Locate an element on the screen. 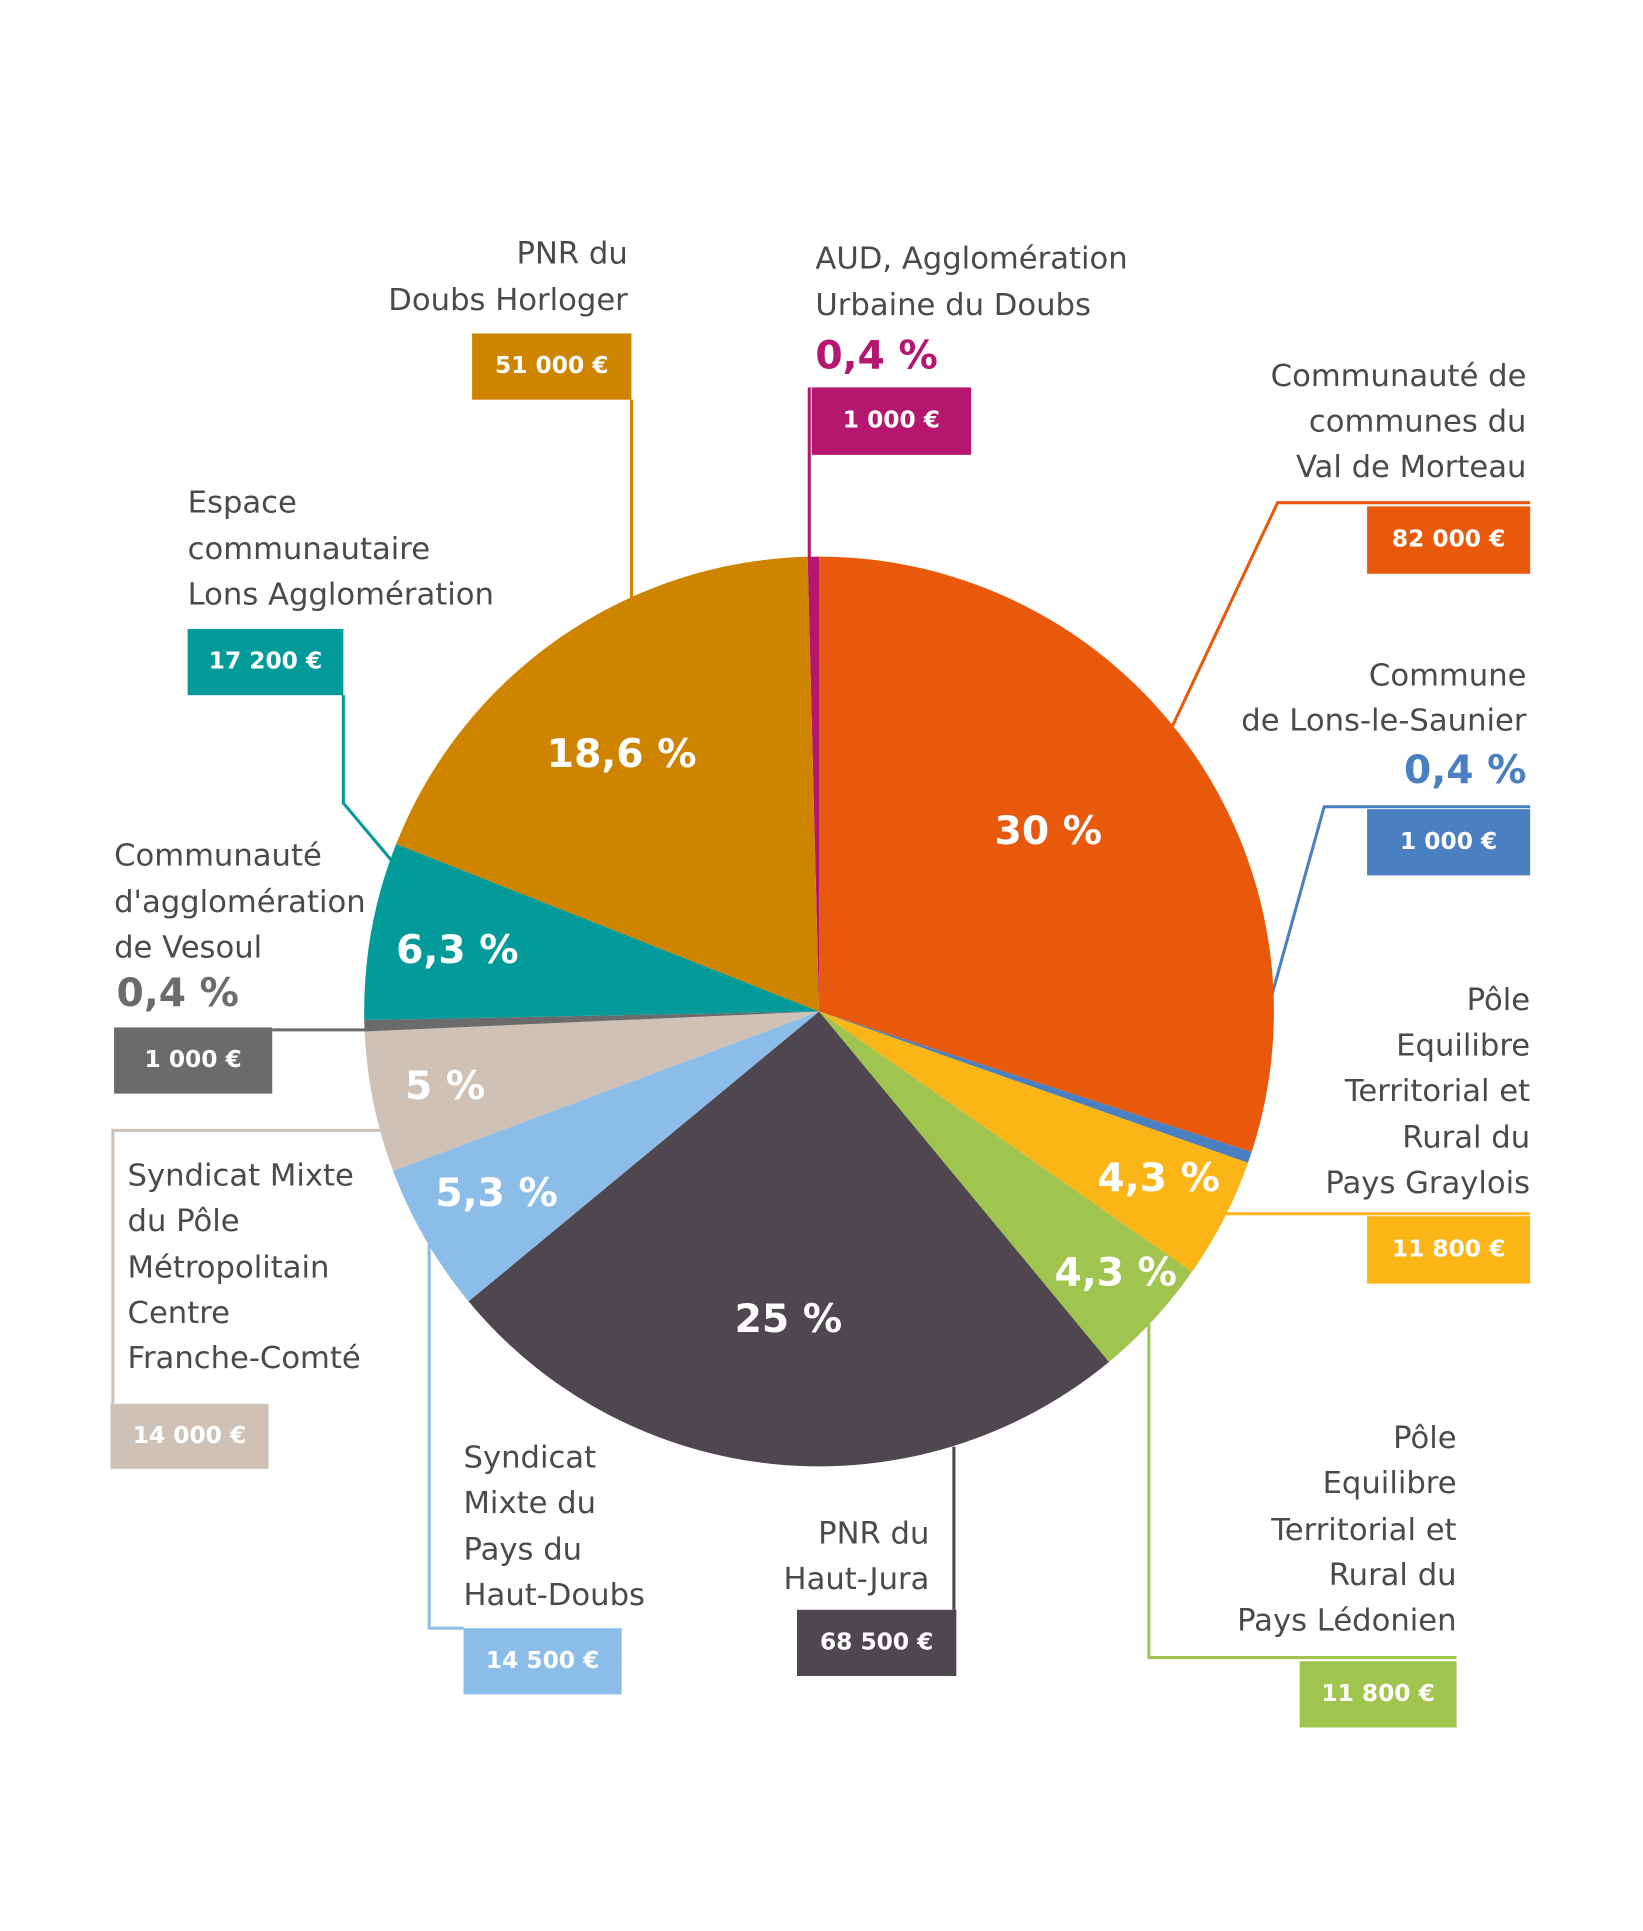  slice-name: communes du is located at coordinates (1418, 421).